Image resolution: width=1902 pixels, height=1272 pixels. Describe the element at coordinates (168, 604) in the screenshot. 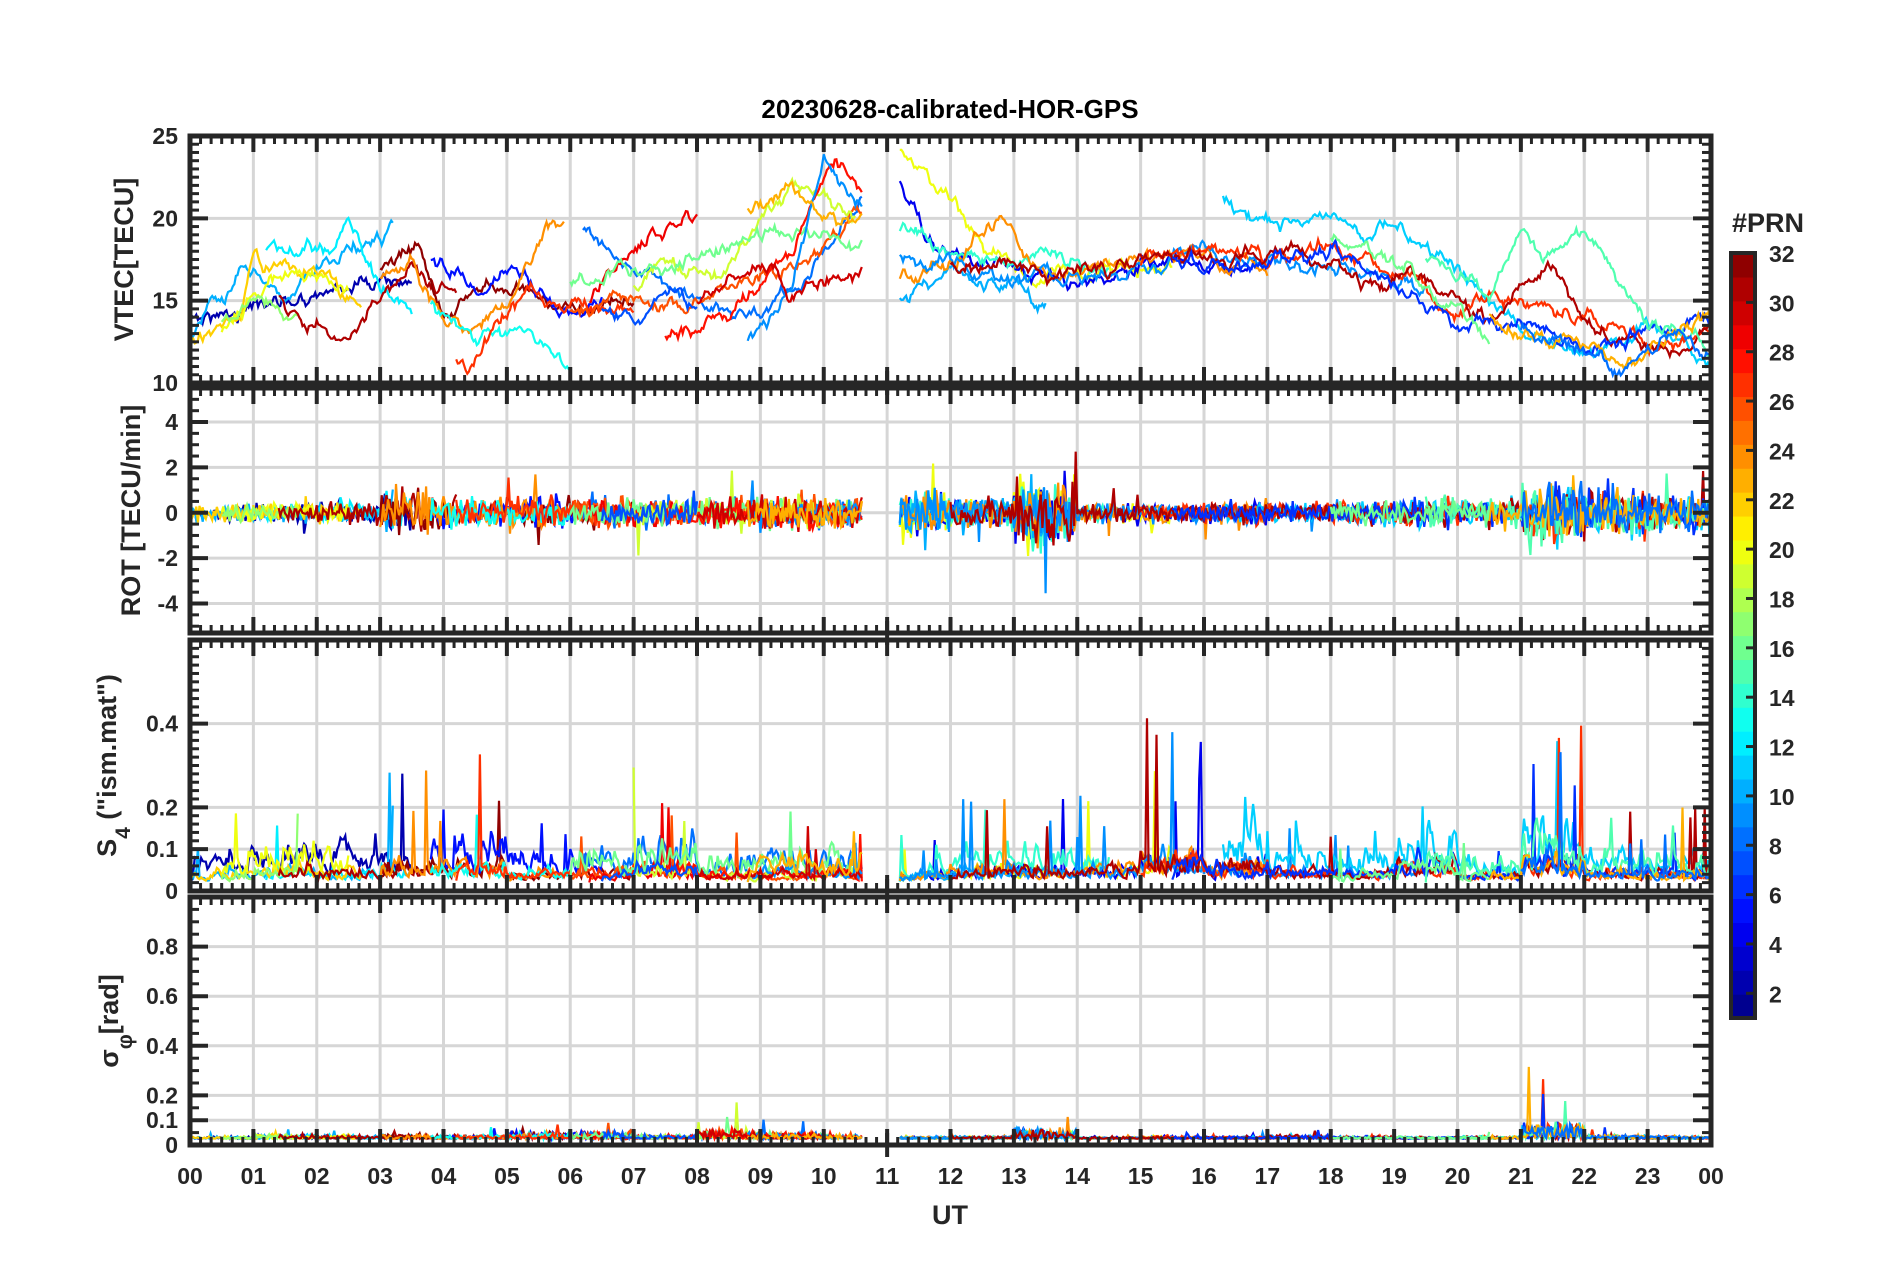

I see `y-tick-label: -4` at that location.